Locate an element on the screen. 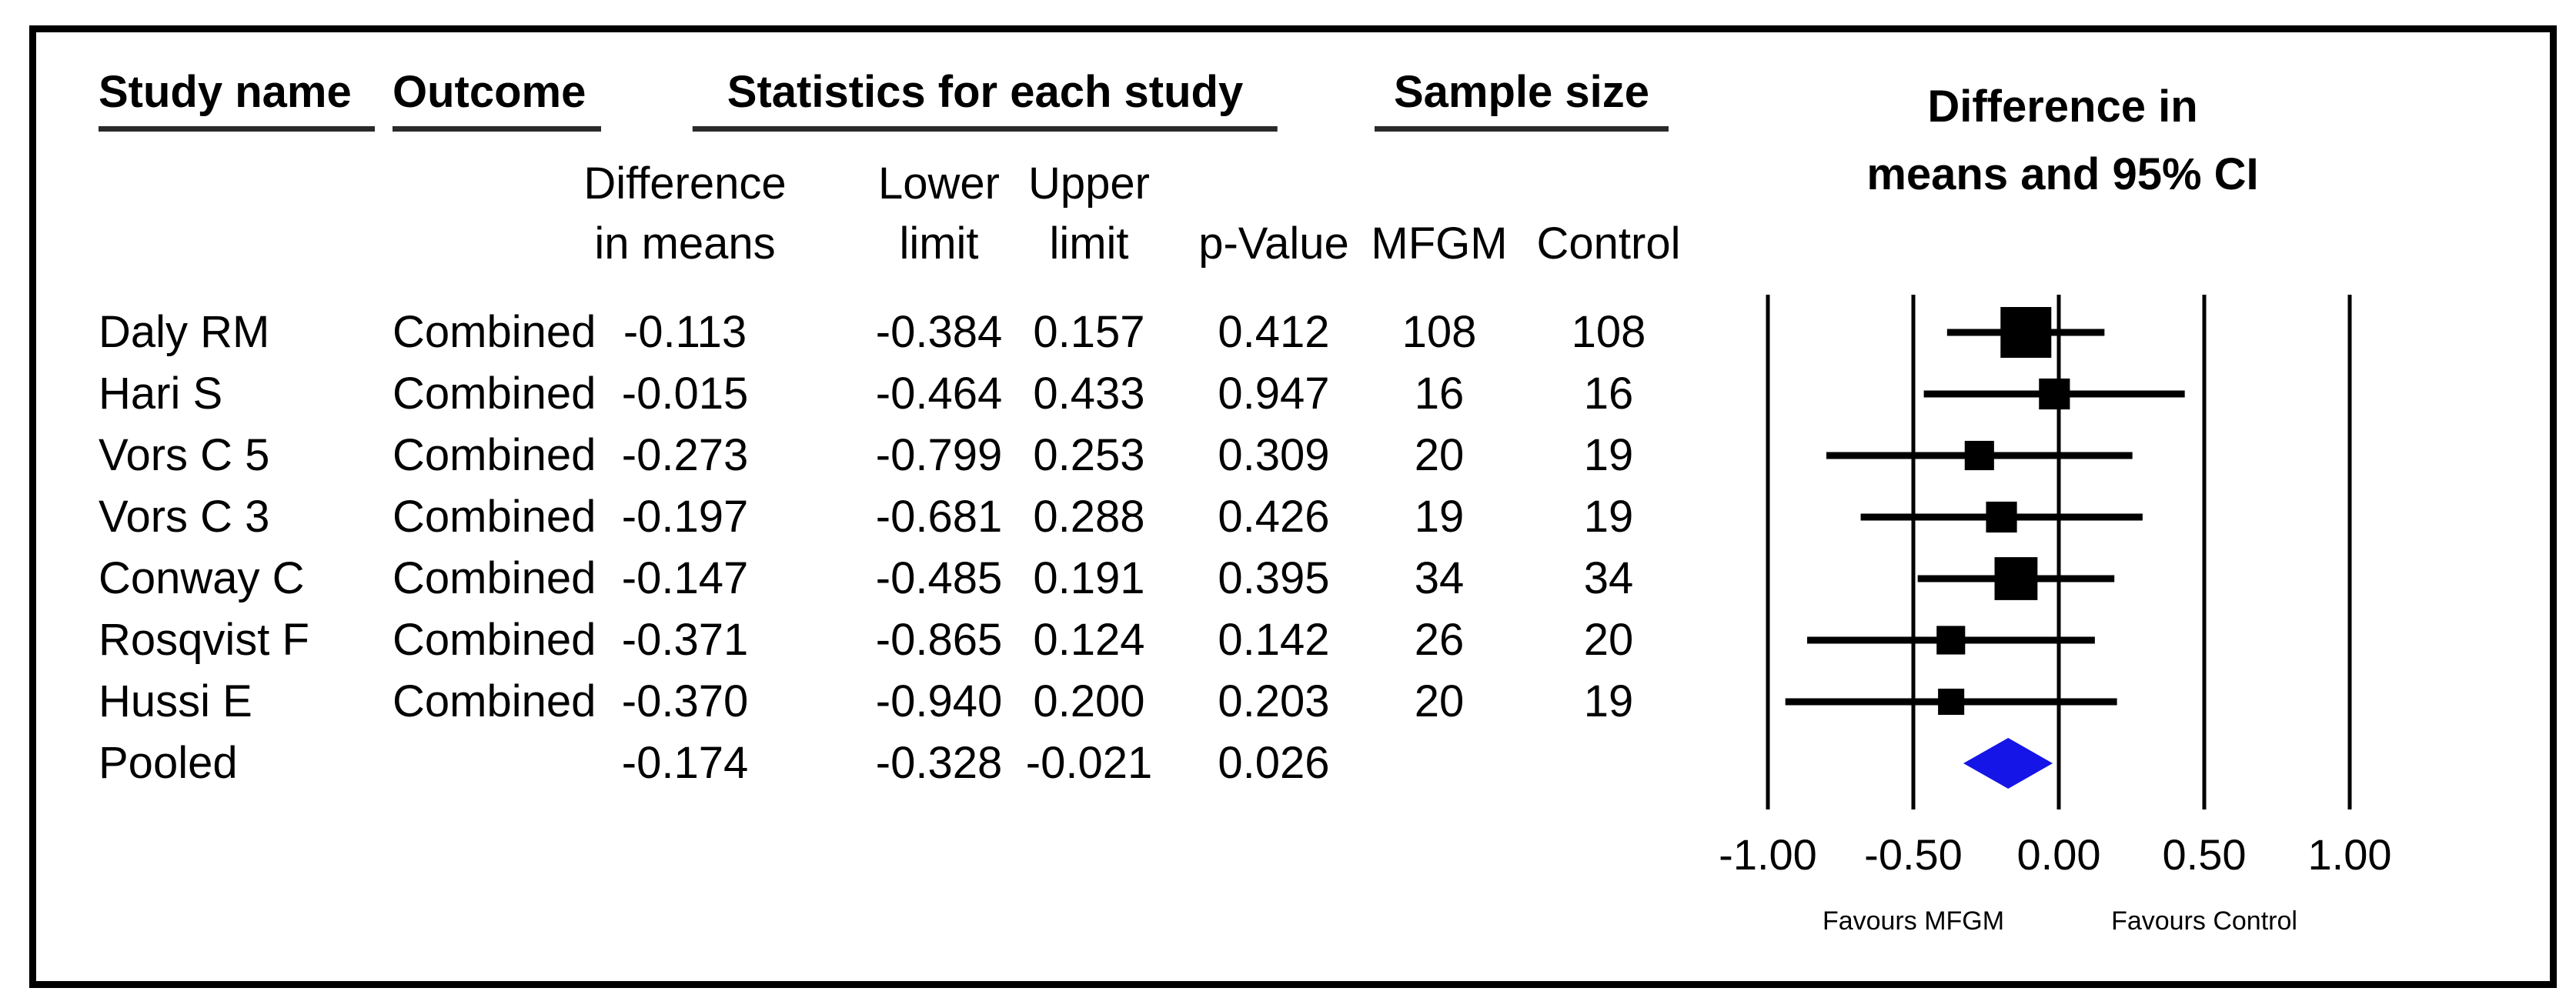 Image resolution: width=2576 pixels, height=1008 pixels. cell-lower-limit: -0.865 is located at coordinates (939, 640).